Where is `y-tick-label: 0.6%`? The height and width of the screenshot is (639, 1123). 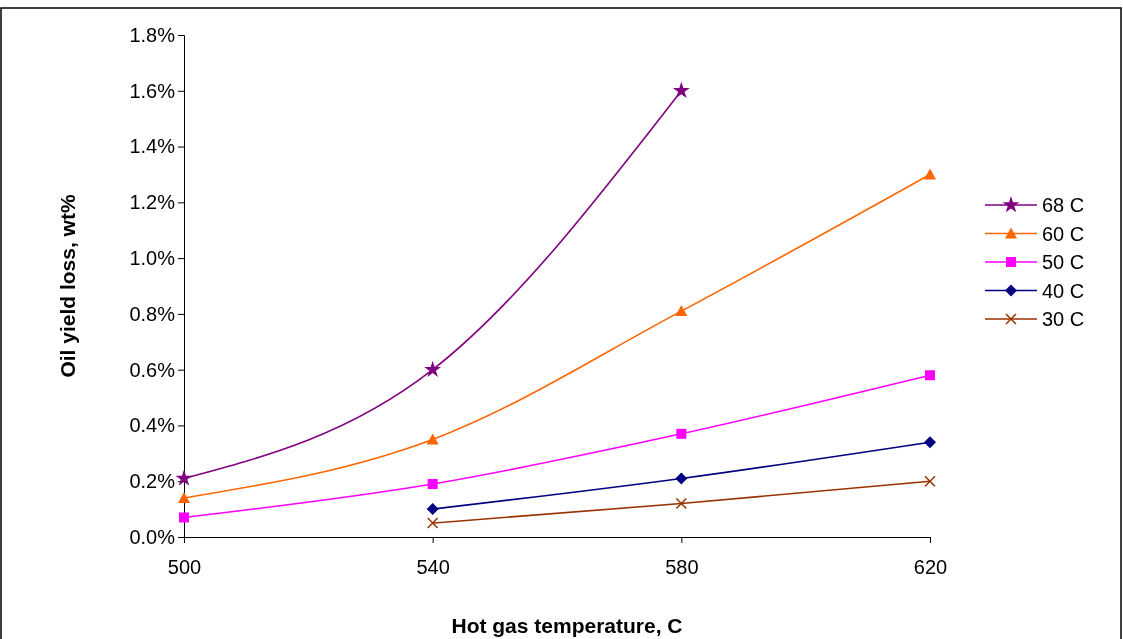 y-tick-label: 0.6% is located at coordinates (152, 369).